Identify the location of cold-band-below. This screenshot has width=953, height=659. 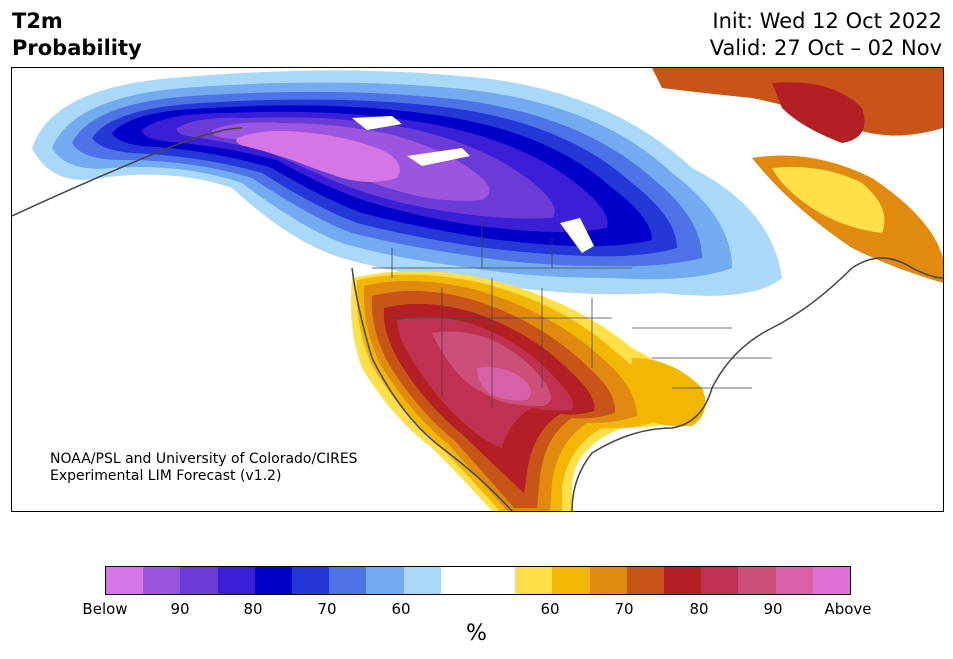
(318, 156).